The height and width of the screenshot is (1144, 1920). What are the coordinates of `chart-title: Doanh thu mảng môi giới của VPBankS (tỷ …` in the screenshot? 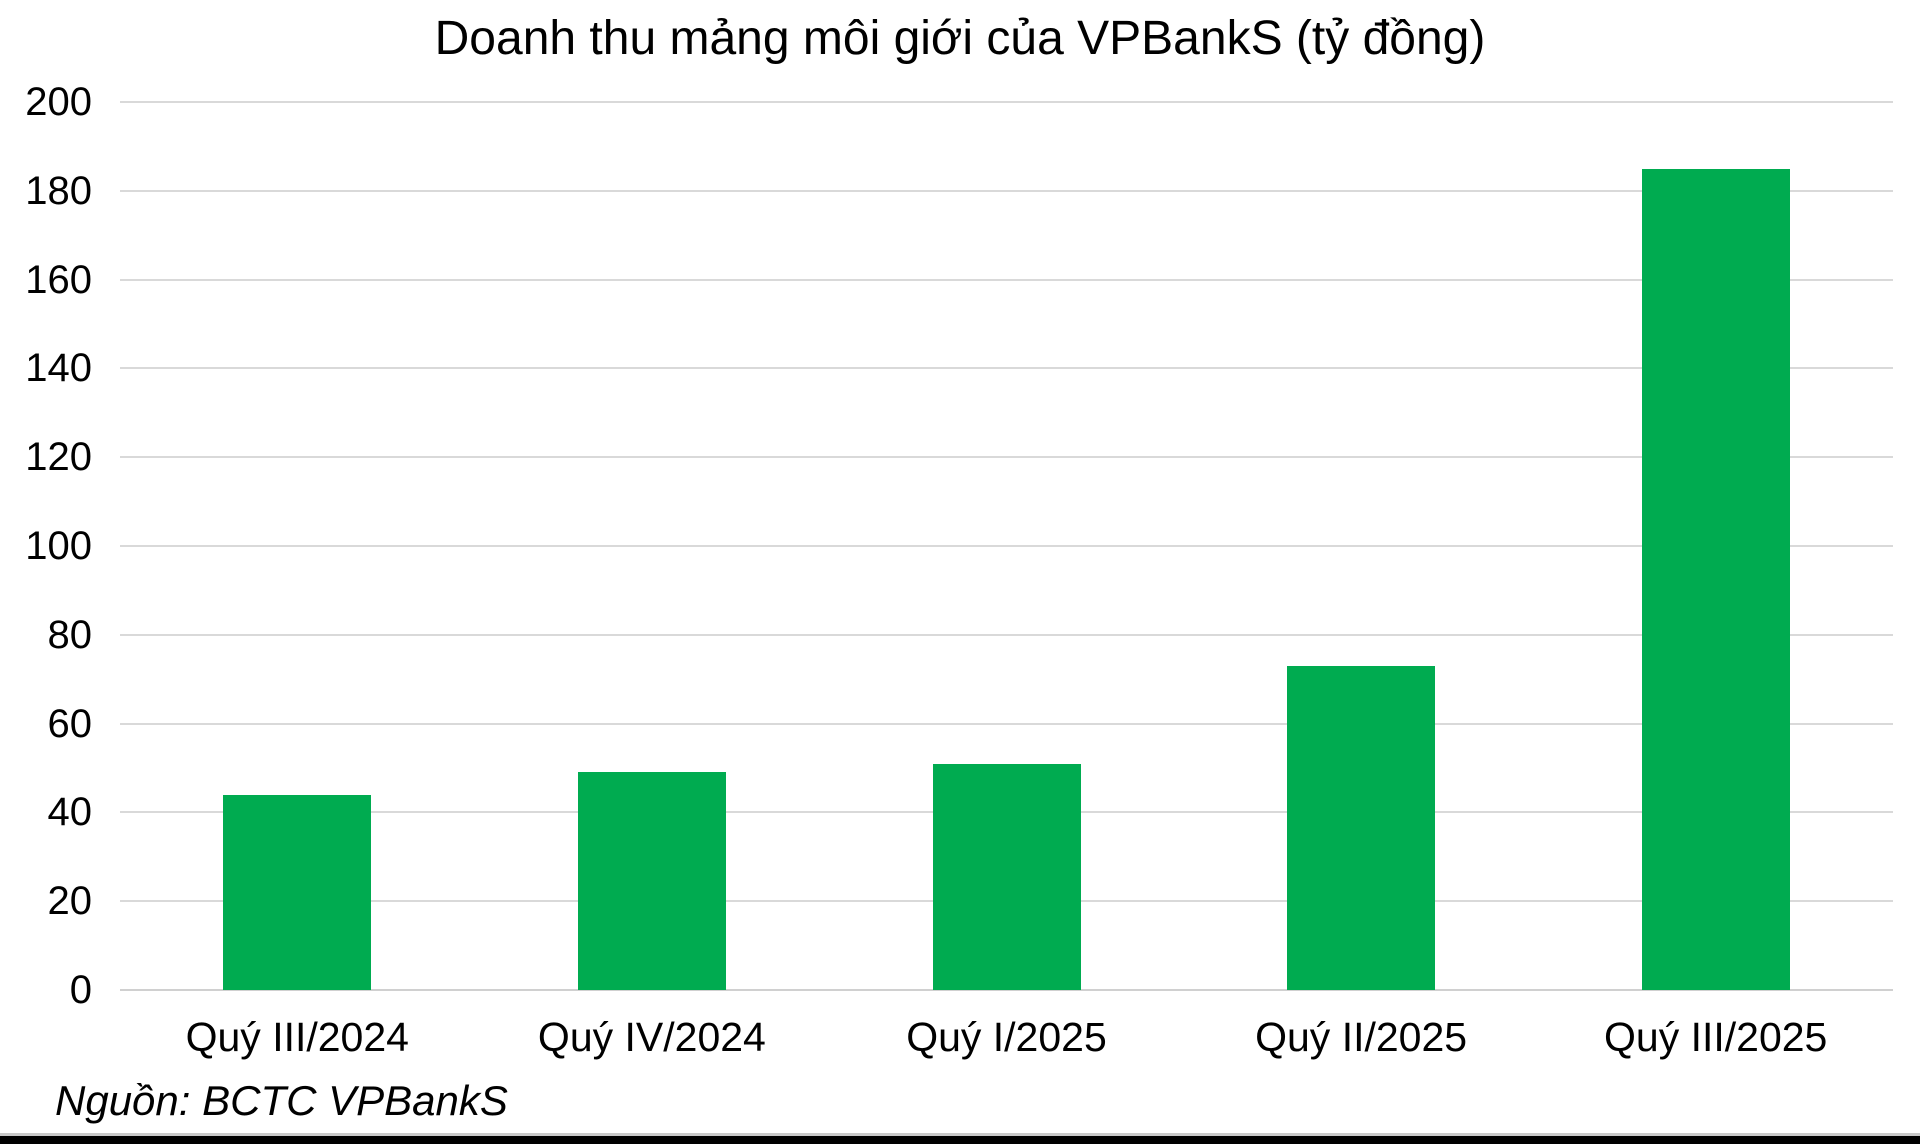 It's located at (960, 38).